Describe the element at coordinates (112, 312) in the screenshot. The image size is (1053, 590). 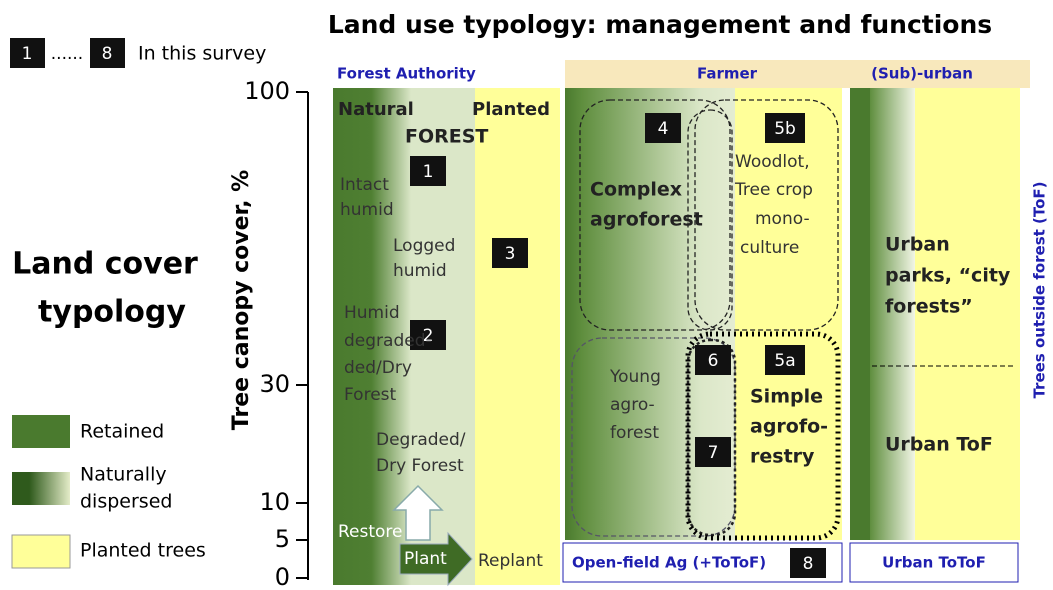
I see `land-cover: typology` at that location.